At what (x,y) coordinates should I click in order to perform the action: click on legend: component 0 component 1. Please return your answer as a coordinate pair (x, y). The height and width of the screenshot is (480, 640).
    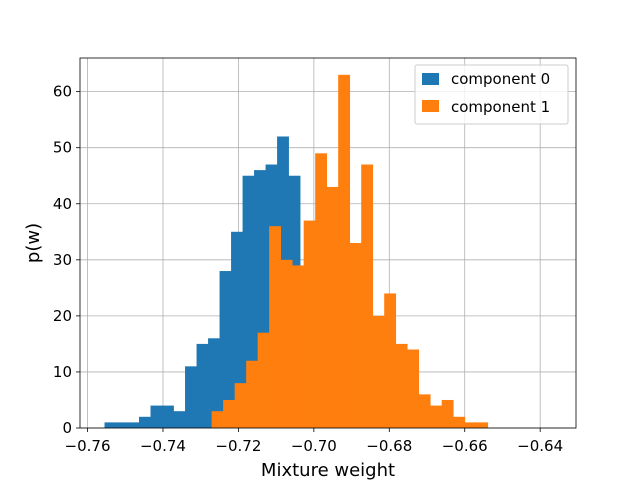
    Looking at the image, I should click on (491, 94).